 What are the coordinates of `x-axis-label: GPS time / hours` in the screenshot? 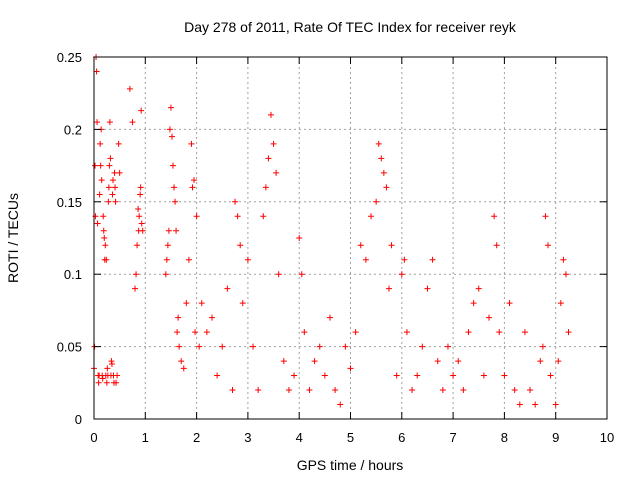 It's located at (350, 465).